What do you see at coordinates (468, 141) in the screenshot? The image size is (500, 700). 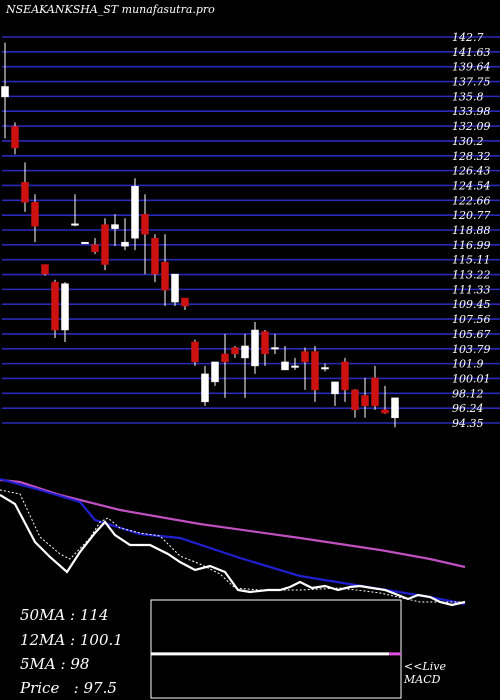 I see `price-tick-label: 130.2` at bounding box center [468, 141].